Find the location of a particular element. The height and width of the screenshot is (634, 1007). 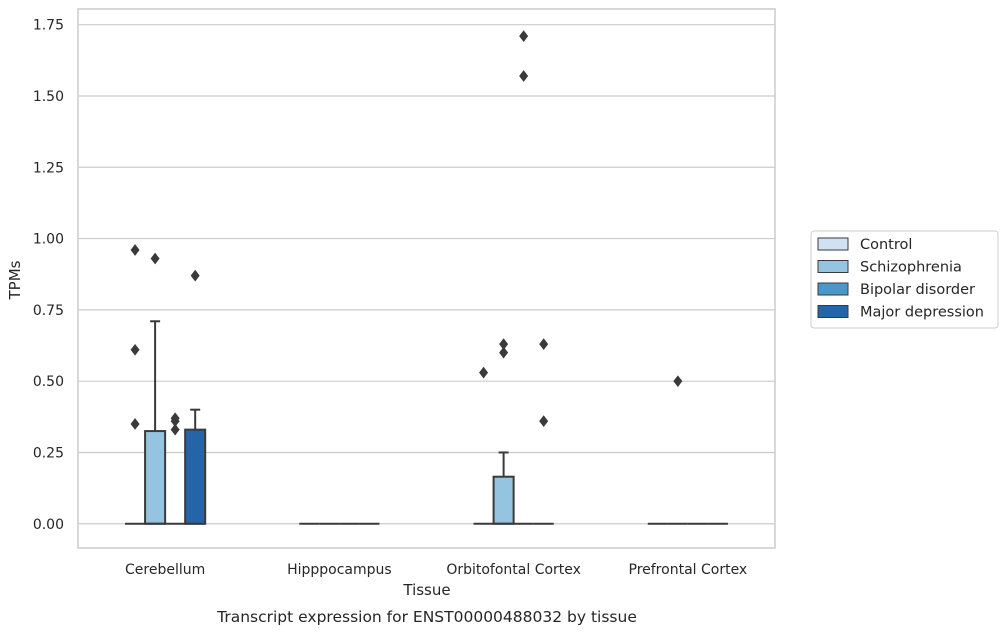

y-tick-label: 1.00 is located at coordinates (48, 240).